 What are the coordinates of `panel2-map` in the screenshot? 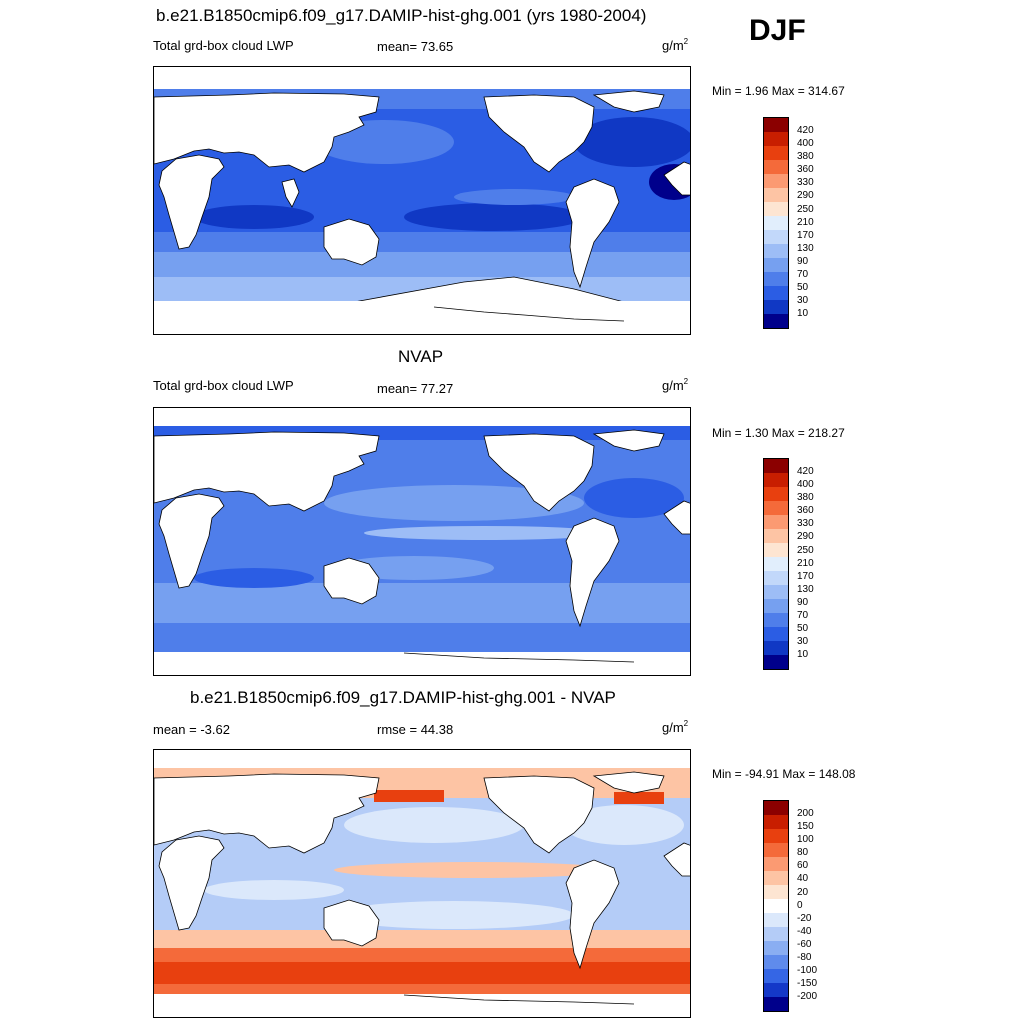 It's located at (422, 541).